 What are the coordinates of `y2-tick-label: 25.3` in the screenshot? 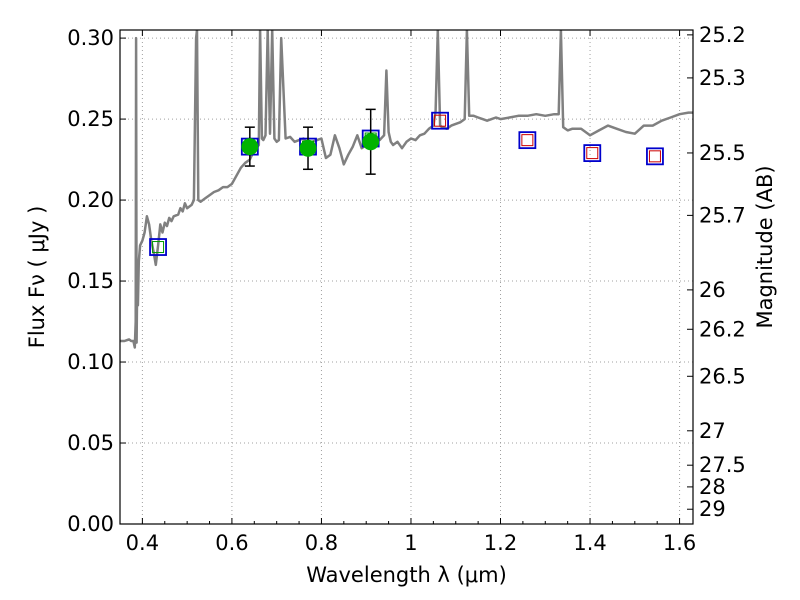 It's located at (722, 78).